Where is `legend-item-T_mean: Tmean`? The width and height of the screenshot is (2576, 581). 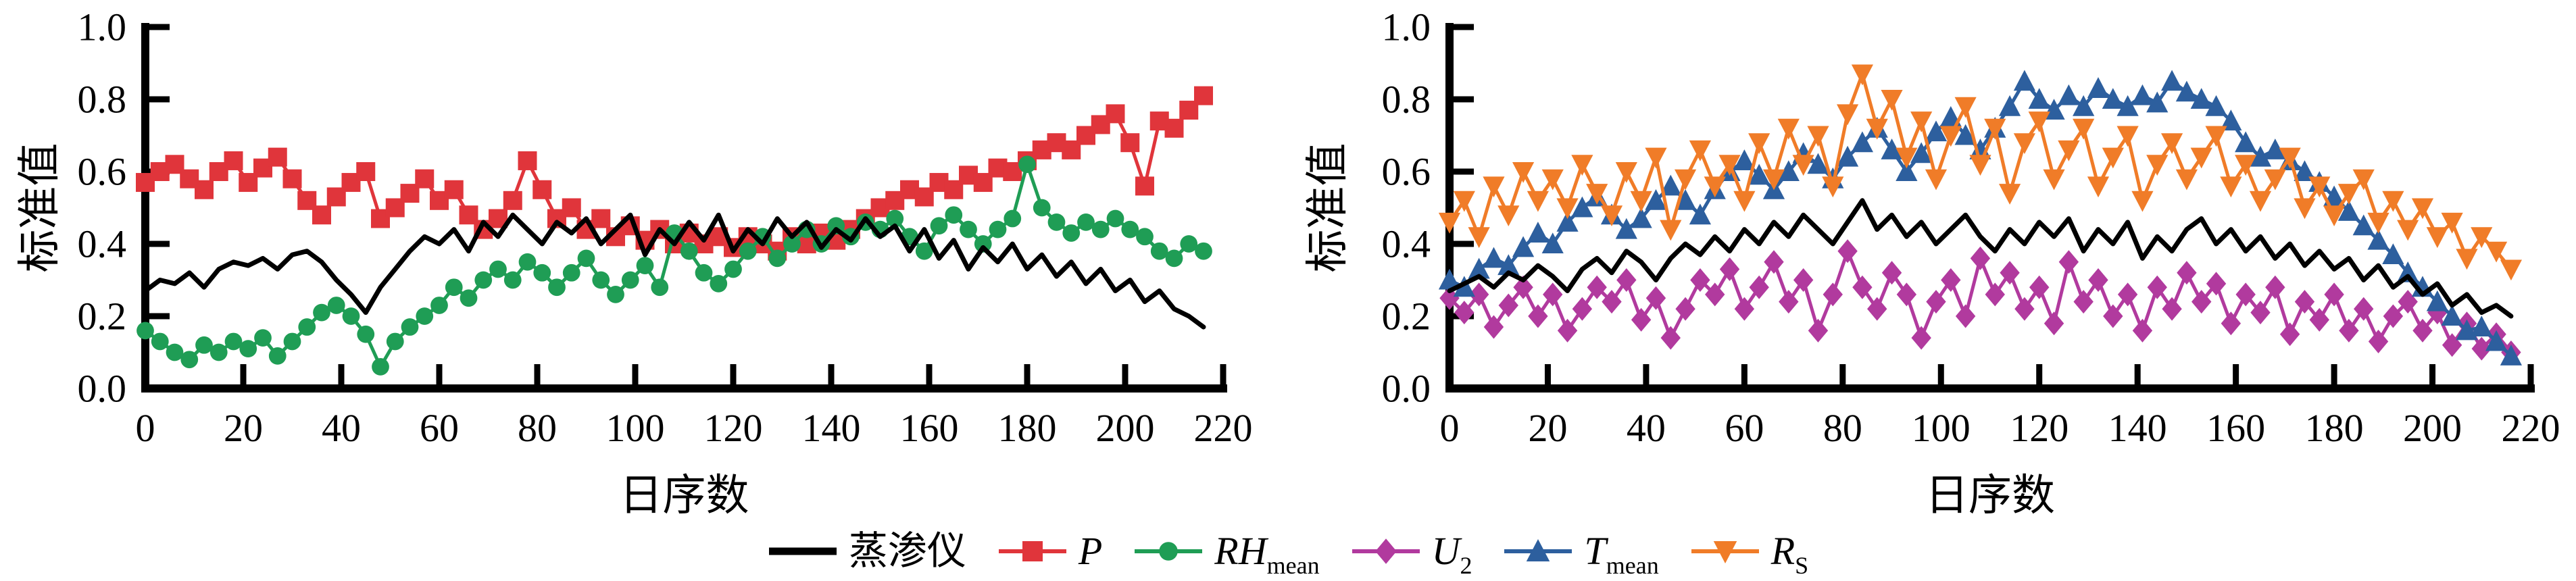
legend-item-T_mean: Tmean is located at coordinates (1581, 554).